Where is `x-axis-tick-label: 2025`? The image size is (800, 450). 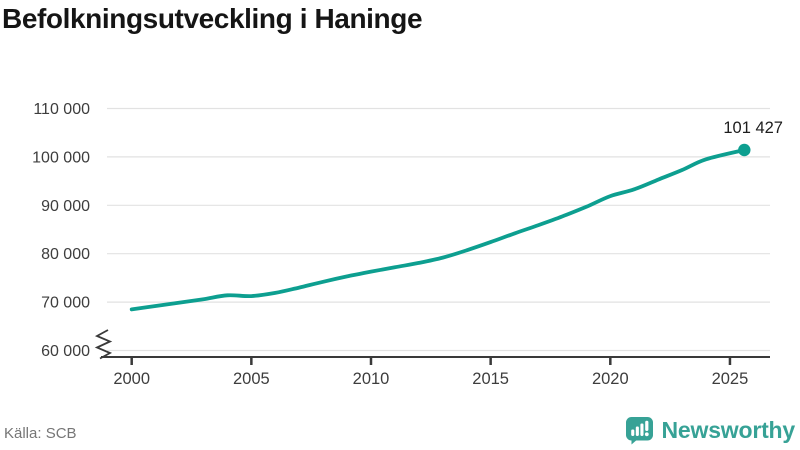
x-axis-tick-label: 2025 is located at coordinates (730, 379).